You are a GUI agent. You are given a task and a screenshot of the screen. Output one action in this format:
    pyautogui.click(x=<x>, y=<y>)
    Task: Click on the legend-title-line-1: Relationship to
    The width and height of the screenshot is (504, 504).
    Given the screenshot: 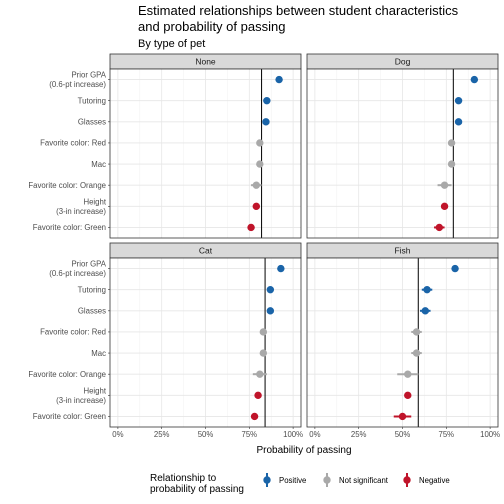 What is the action you would take?
    pyautogui.click(x=183, y=478)
    